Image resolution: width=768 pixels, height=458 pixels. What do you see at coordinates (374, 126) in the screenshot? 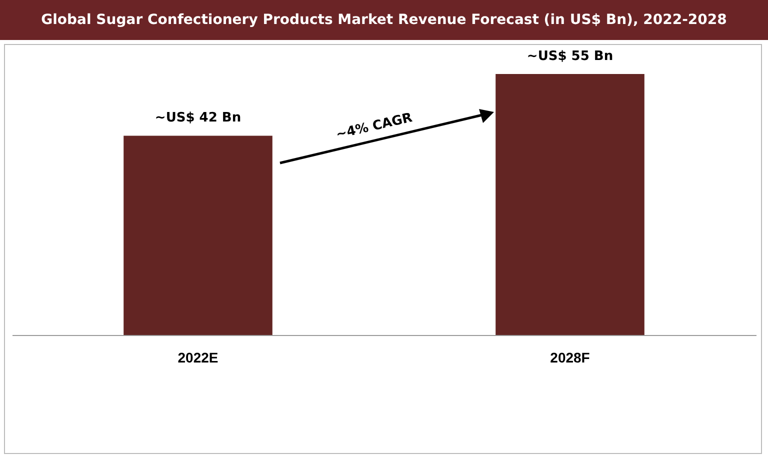
I see `annotation: ~4% CAGR` at bounding box center [374, 126].